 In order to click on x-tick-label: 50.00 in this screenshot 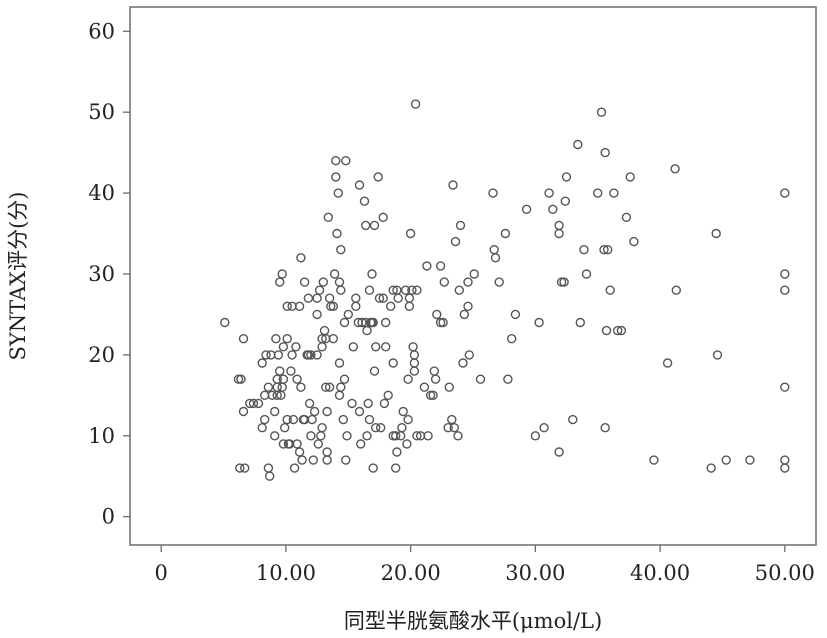, I will do `click(785, 573)`.